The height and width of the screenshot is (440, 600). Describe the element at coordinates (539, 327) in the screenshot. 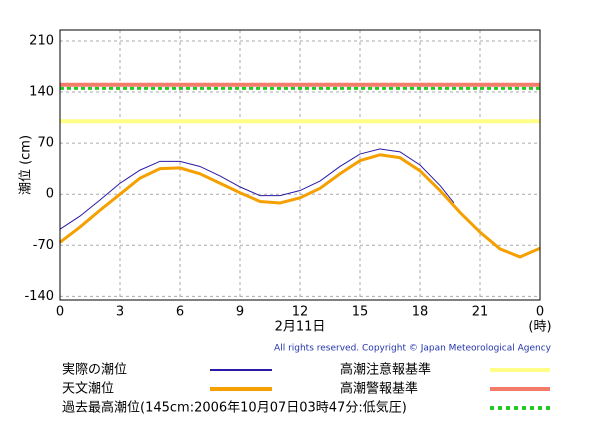

I see `x-unit: (時)` at that location.